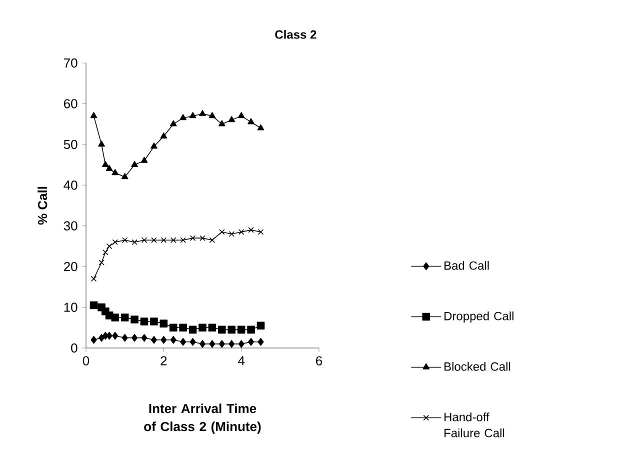  I want to click on y-tick-label: 20, so click(71, 267).